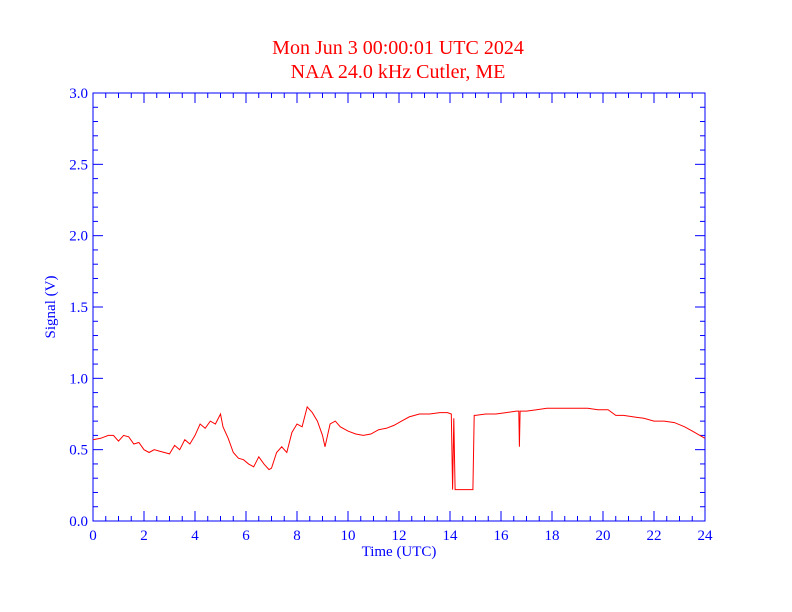 This screenshot has height=612, width=792. What do you see at coordinates (246, 536) in the screenshot?
I see `x-tick-label: 6` at bounding box center [246, 536].